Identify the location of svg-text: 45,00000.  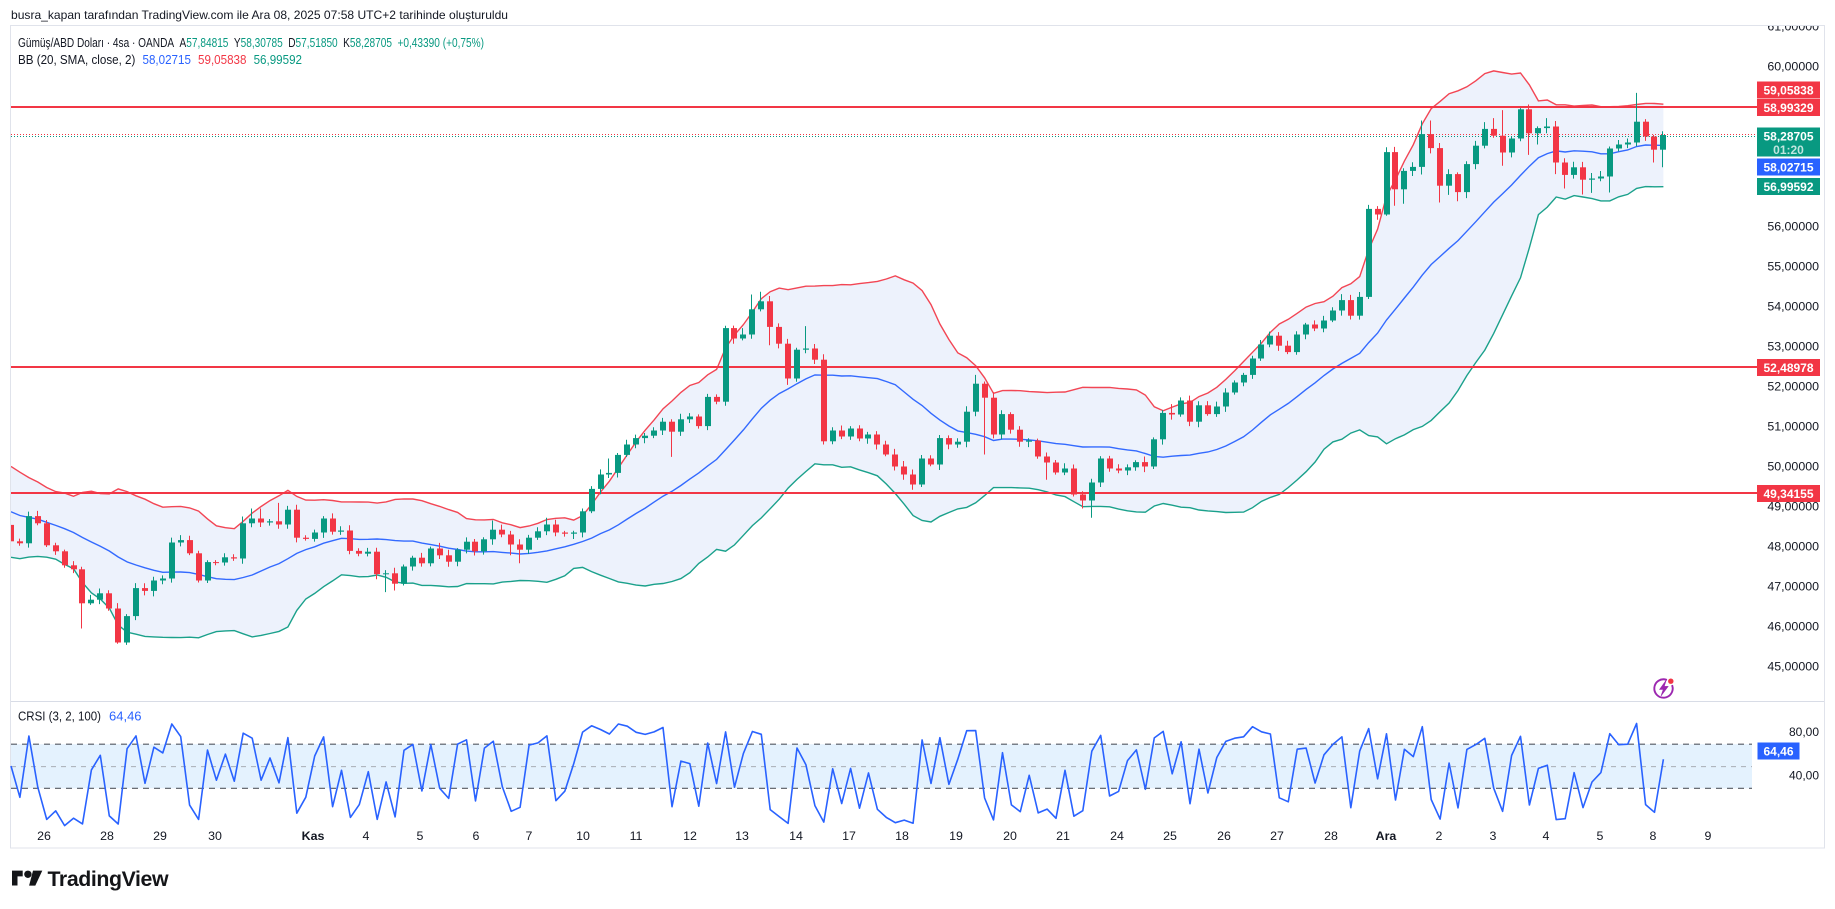
(1793, 667).